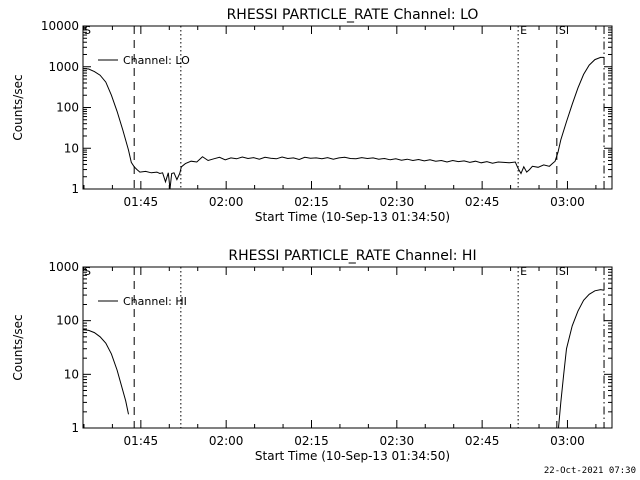 The height and width of the screenshot is (480, 640). I want to click on panel-1-marker-label: E, so click(523, 30).